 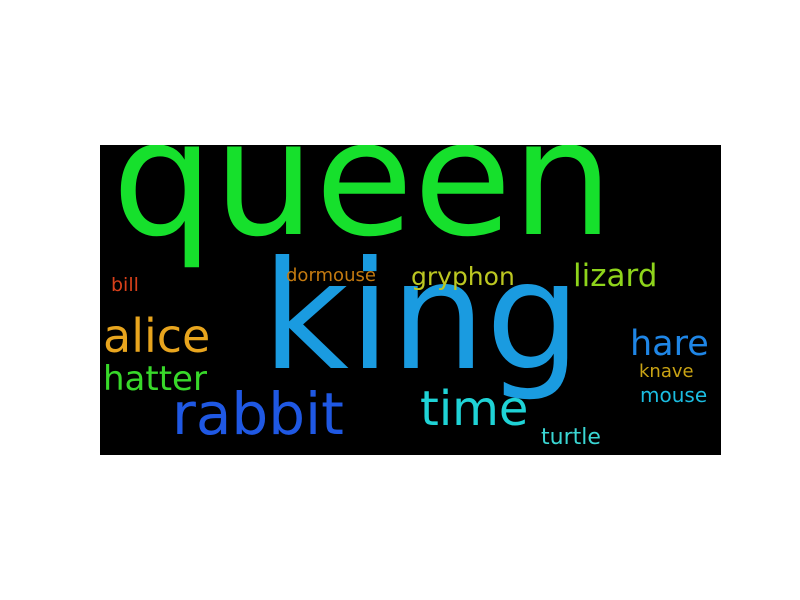 What do you see at coordinates (666, 371) in the screenshot?
I see `word-knave: knave` at bounding box center [666, 371].